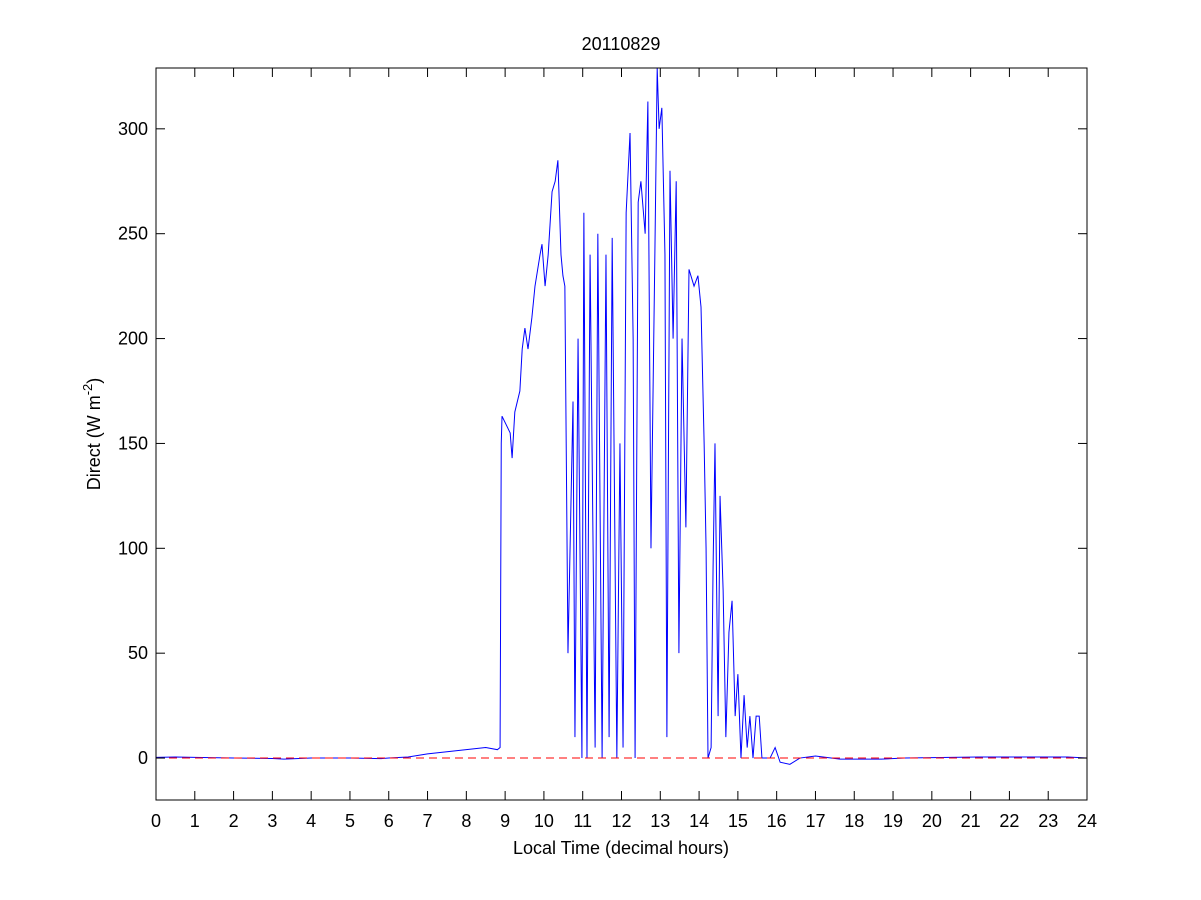 The width and height of the screenshot is (1201, 900). I want to click on x-tick-label: 18, so click(854, 821).